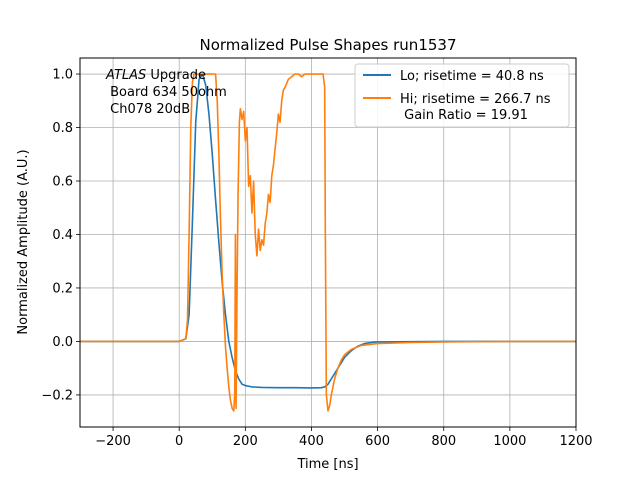 The height and width of the screenshot is (480, 640). I want to click on y-tick-label: 0.2, so click(62, 288).